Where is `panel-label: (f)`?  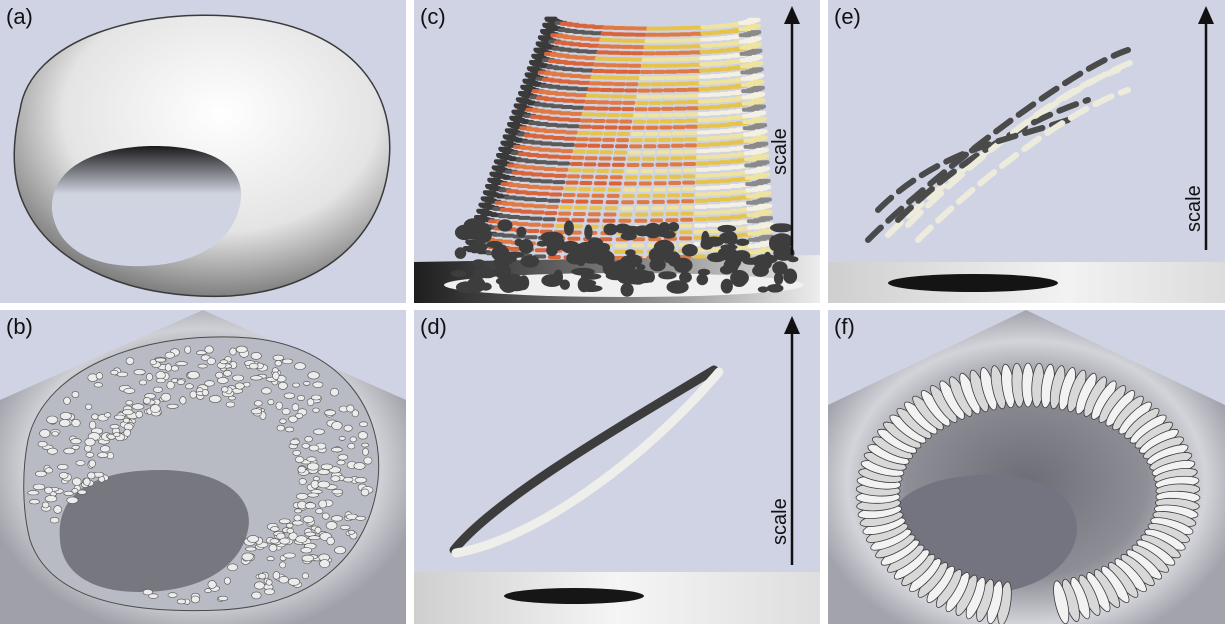
panel-label: (f) is located at coordinates (844, 326).